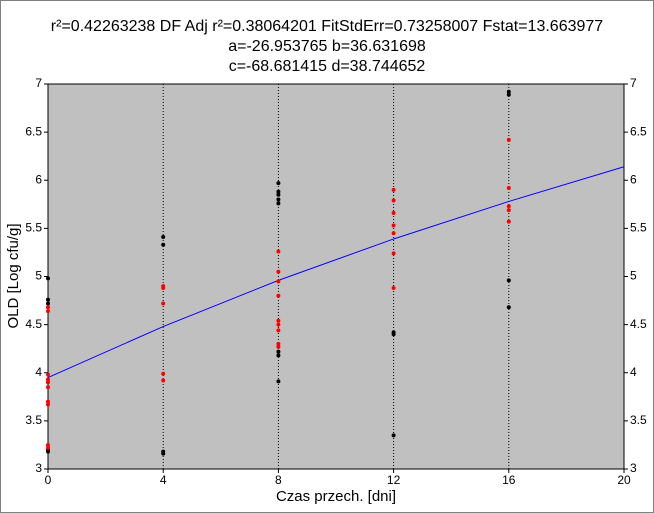 The image size is (654, 513). Describe the element at coordinates (33, 131) in the screenshot. I see `y-tick-label: 6.5` at that location.